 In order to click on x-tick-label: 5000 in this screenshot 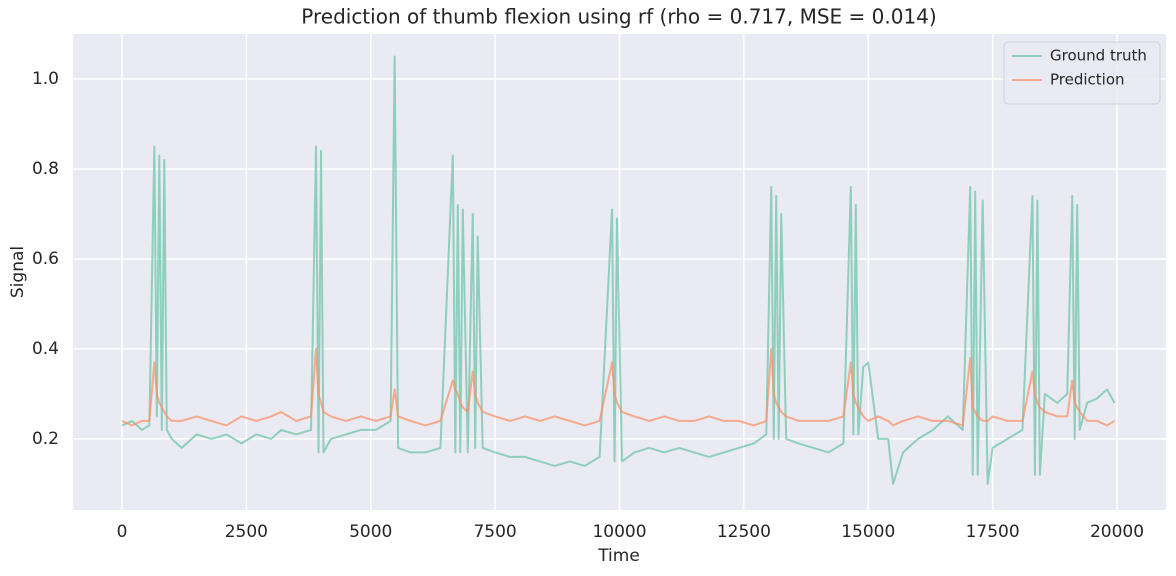, I will do `click(370, 532)`.